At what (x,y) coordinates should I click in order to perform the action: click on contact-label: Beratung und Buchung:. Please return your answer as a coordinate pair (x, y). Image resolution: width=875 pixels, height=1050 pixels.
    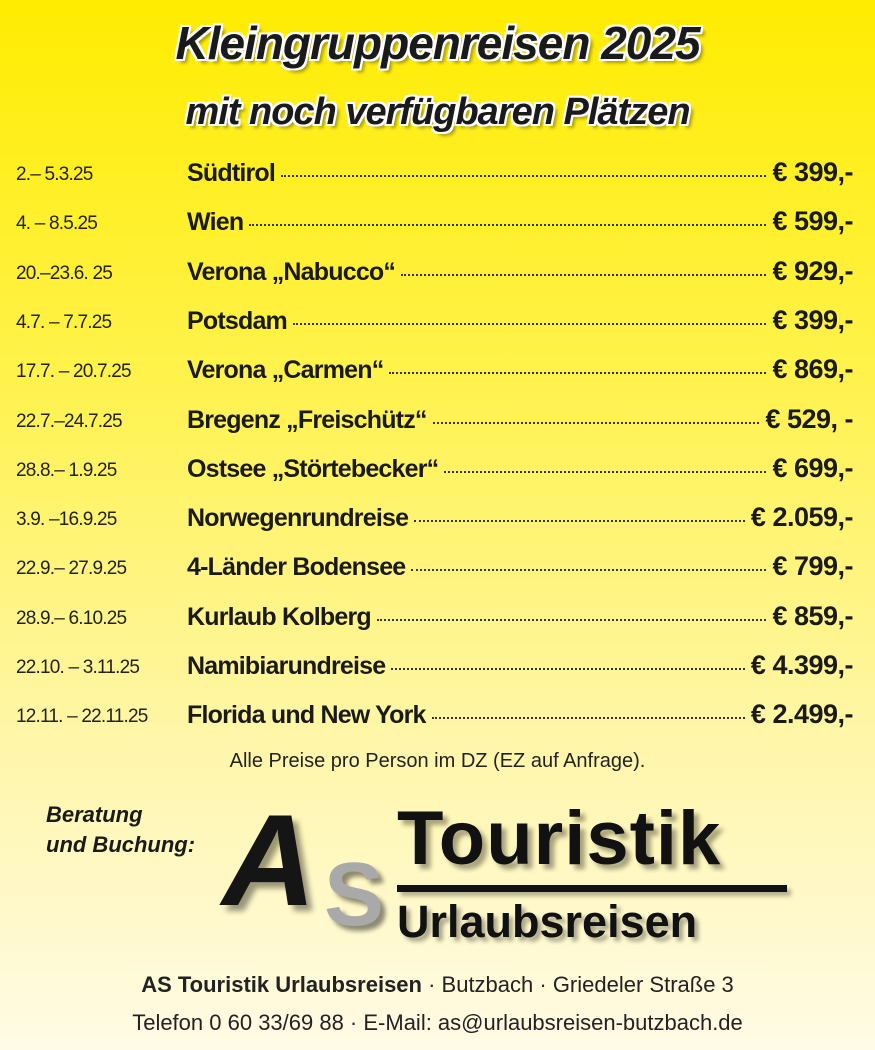
    Looking at the image, I should click on (120, 830).